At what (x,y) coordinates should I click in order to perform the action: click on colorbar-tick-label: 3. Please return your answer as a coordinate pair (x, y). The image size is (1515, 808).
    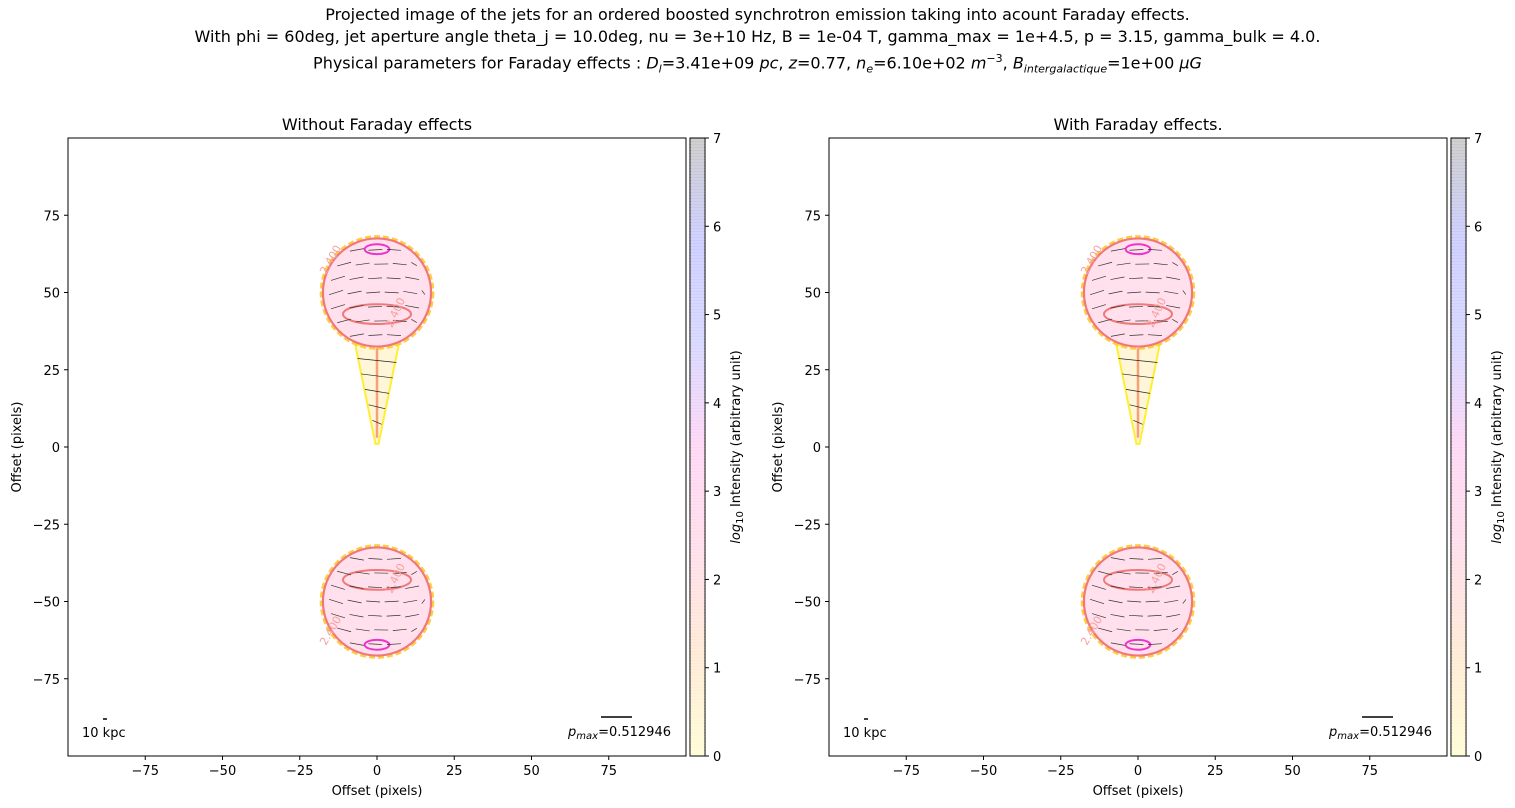
    Looking at the image, I should click on (1478, 492).